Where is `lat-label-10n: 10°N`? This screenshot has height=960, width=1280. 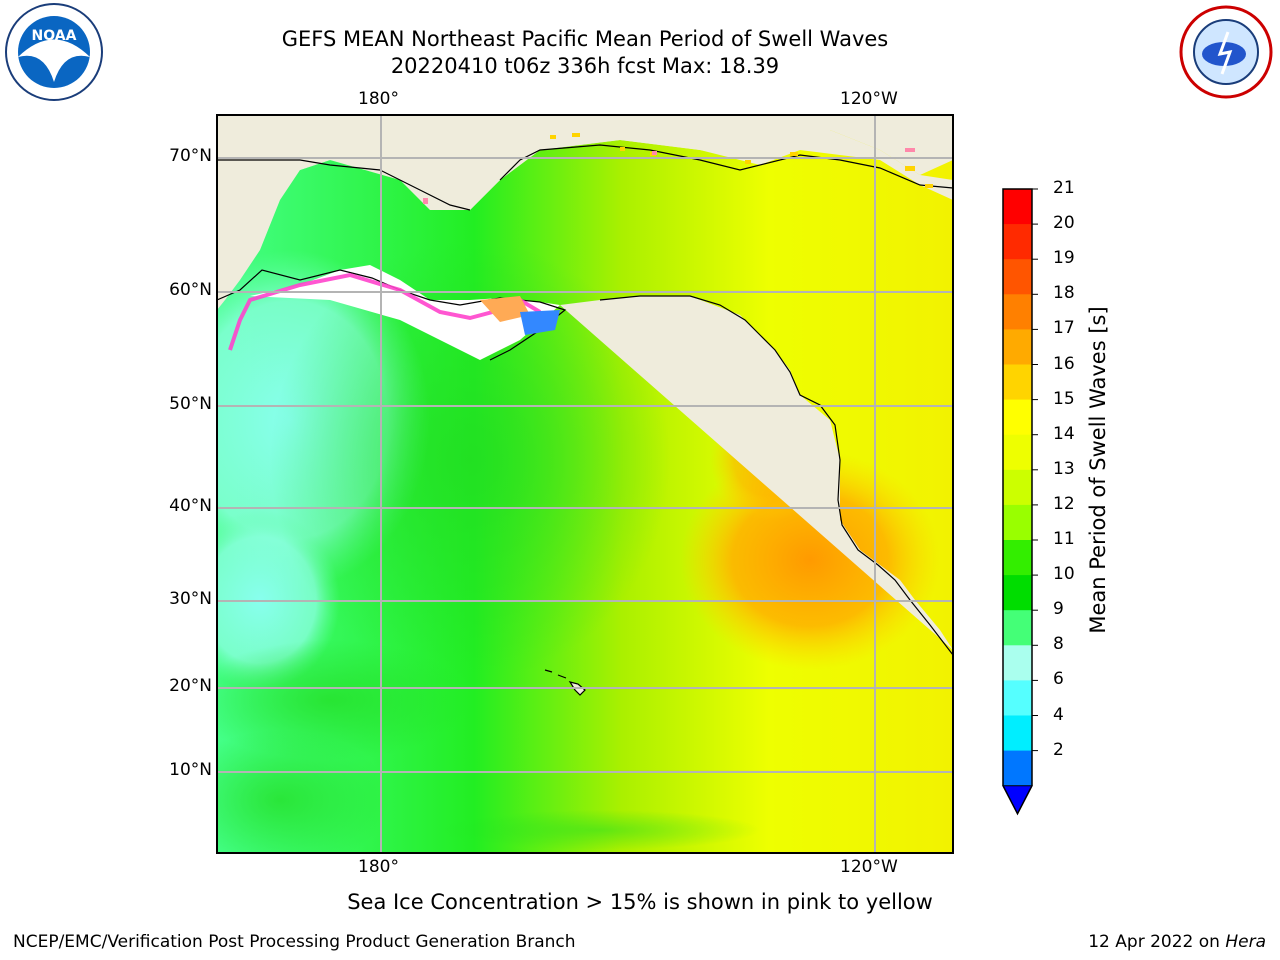
lat-label-10n: 10°N is located at coordinates (190, 770).